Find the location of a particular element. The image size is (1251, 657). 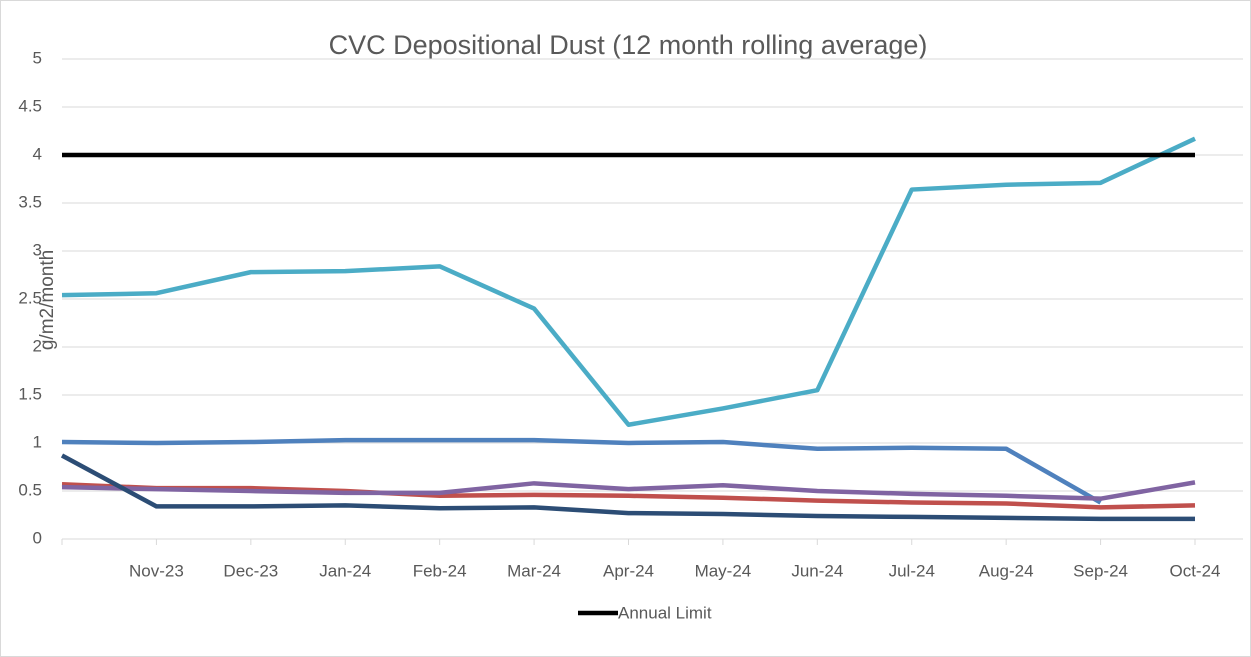

y-tick-label: 0 is located at coordinates (37, 537).